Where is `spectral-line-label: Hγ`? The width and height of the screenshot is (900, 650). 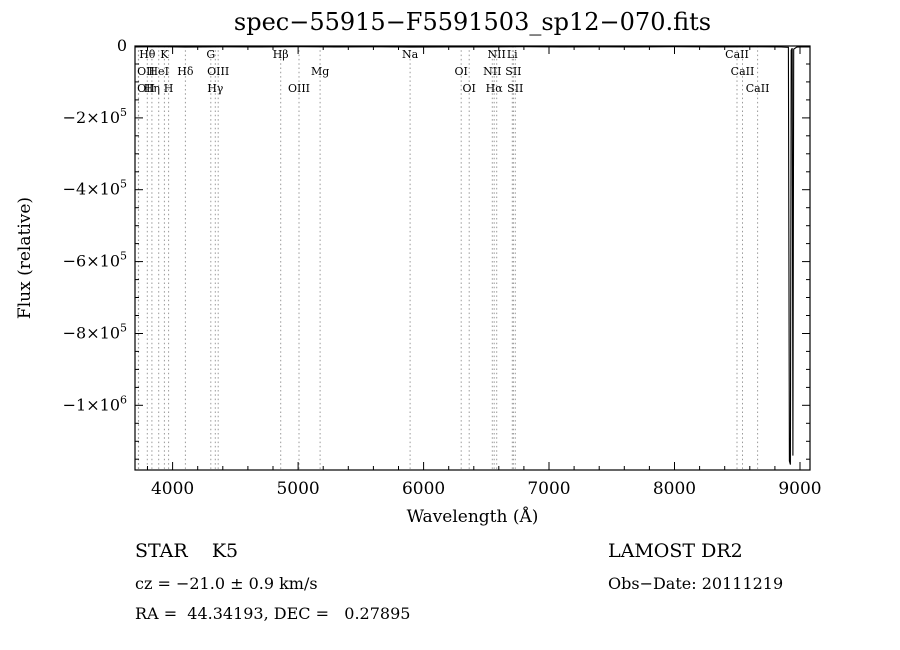
spectral-line-label: Hγ is located at coordinates (215, 88).